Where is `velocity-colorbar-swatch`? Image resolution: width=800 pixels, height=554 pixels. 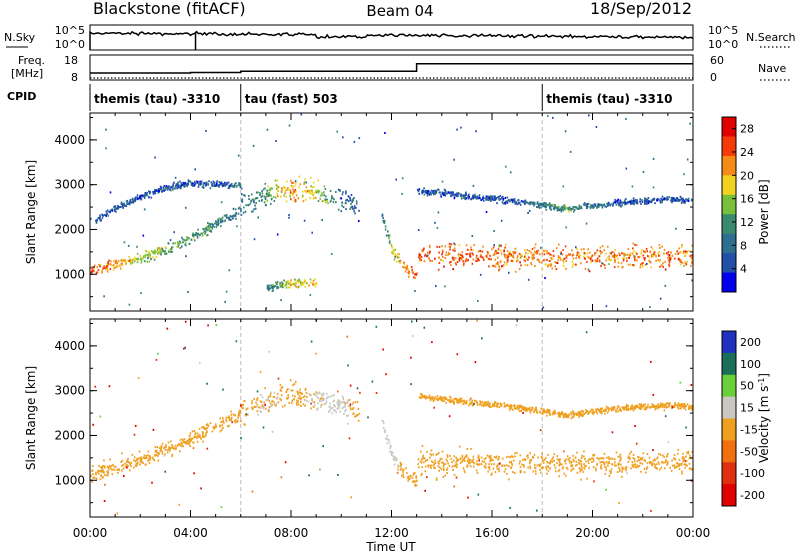
velocity-colorbar-swatch is located at coordinates (729, 364).